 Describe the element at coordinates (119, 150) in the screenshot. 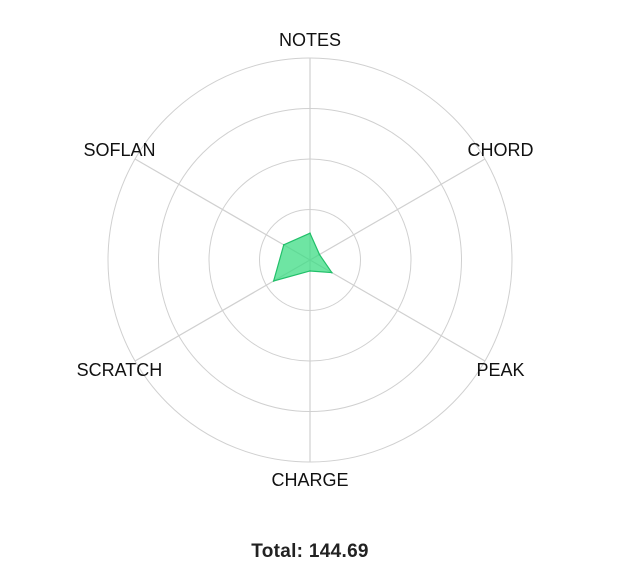

I see `axis-label-soflan: SOFLAN` at that location.